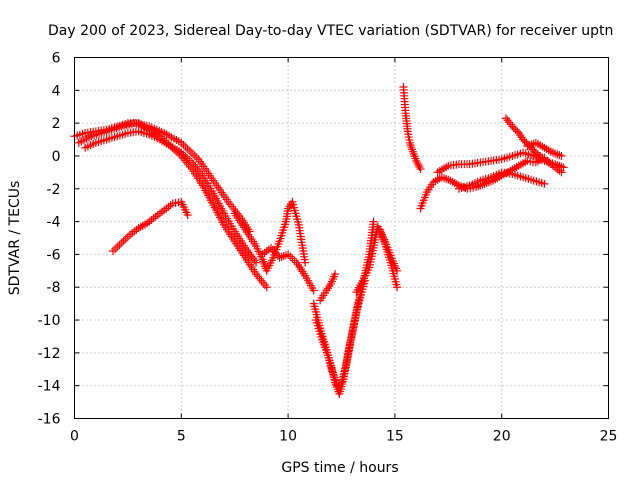  Describe the element at coordinates (270, 236) in the screenshot. I see `series-track-e` at that location.